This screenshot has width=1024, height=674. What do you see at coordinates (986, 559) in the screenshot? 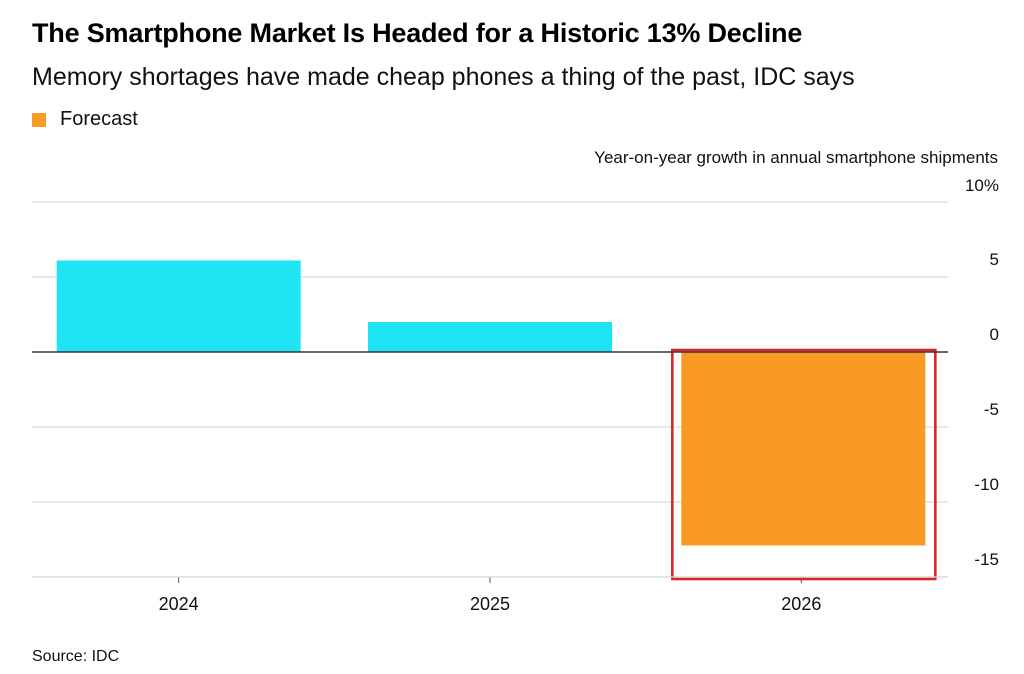
I see `y-tick-label: -15` at bounding box center [986, 559].